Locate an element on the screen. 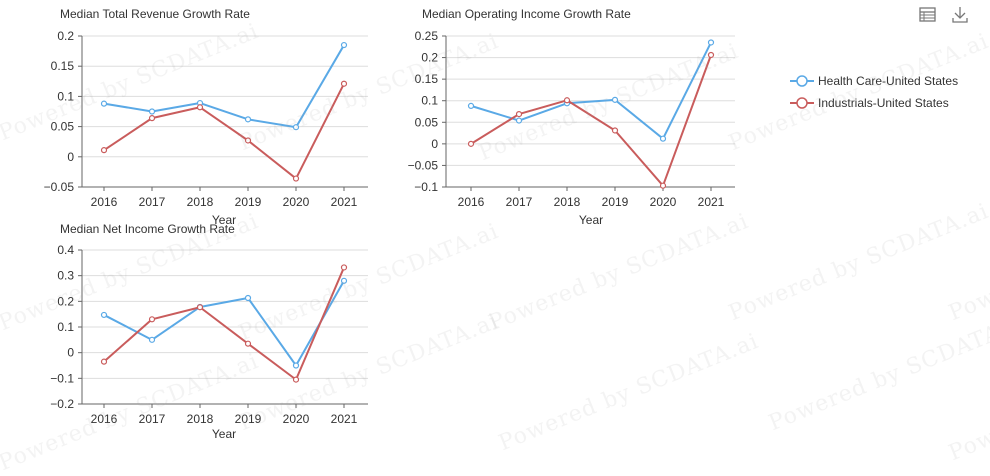 The width and height of the screenshot is (990, 476). chart-title: Median Net Income Growth Rate is located at coordinates (147, 229).